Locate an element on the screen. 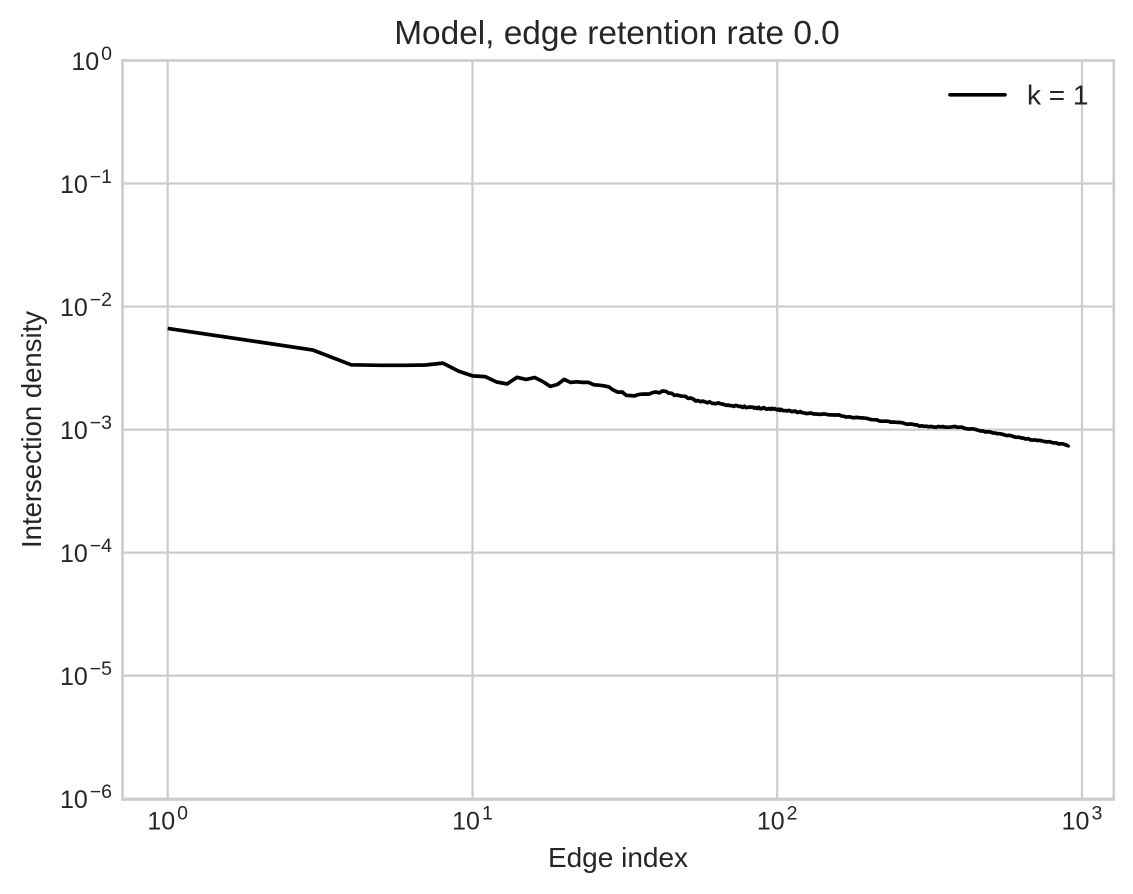  svg-text:10−1: 10 −1 is located at coordinates (86, 182).